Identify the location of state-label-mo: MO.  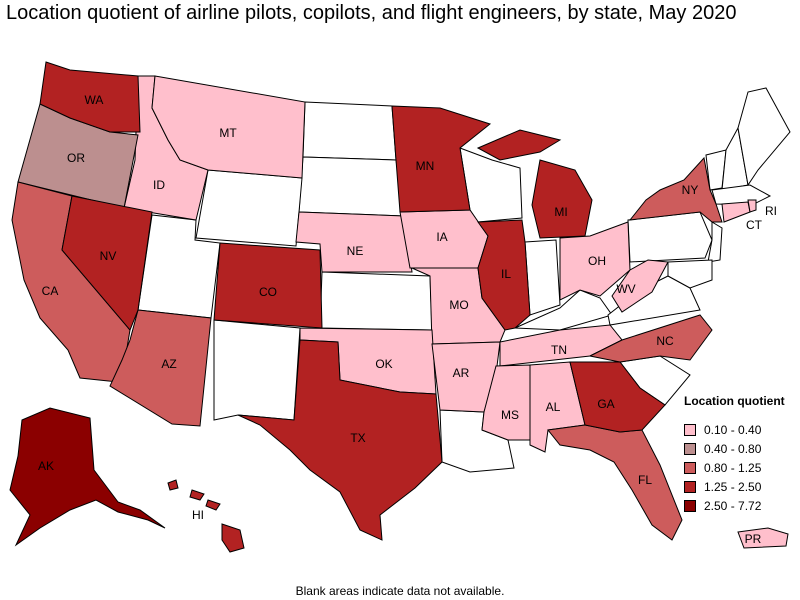
(458, 305).